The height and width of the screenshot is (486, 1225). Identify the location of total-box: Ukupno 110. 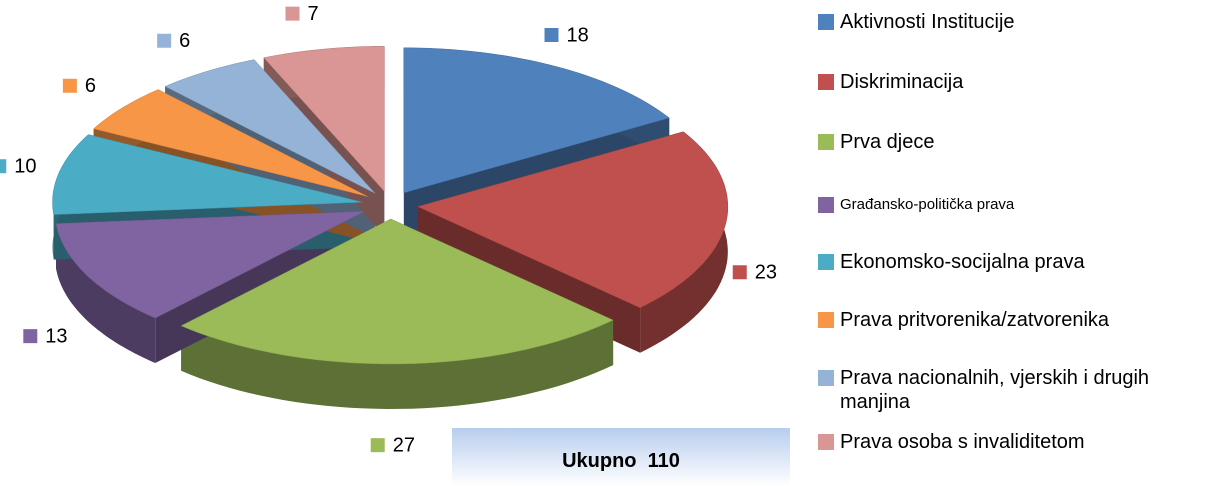
(621, 457).